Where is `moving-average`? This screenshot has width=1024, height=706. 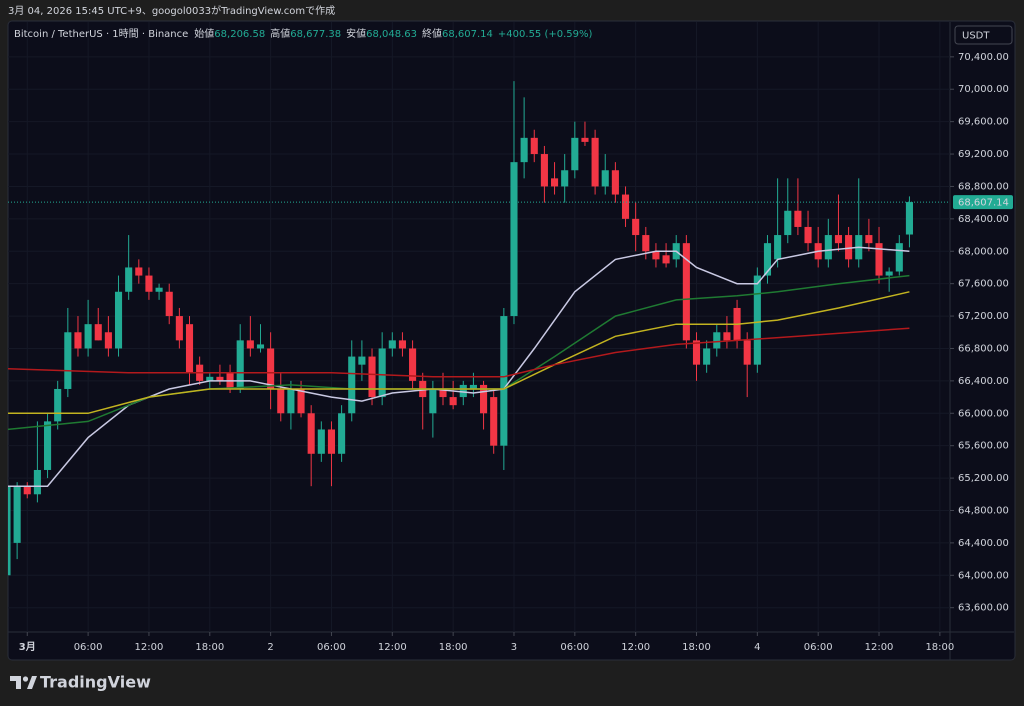
moving-average is located at coordinates (459, 352).